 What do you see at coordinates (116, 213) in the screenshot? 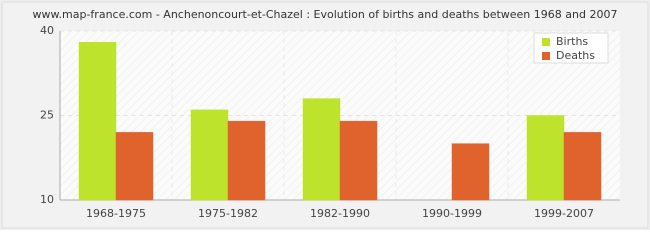
I see `x-tick-label: 1968-1975` at bounding box center [116, 213].